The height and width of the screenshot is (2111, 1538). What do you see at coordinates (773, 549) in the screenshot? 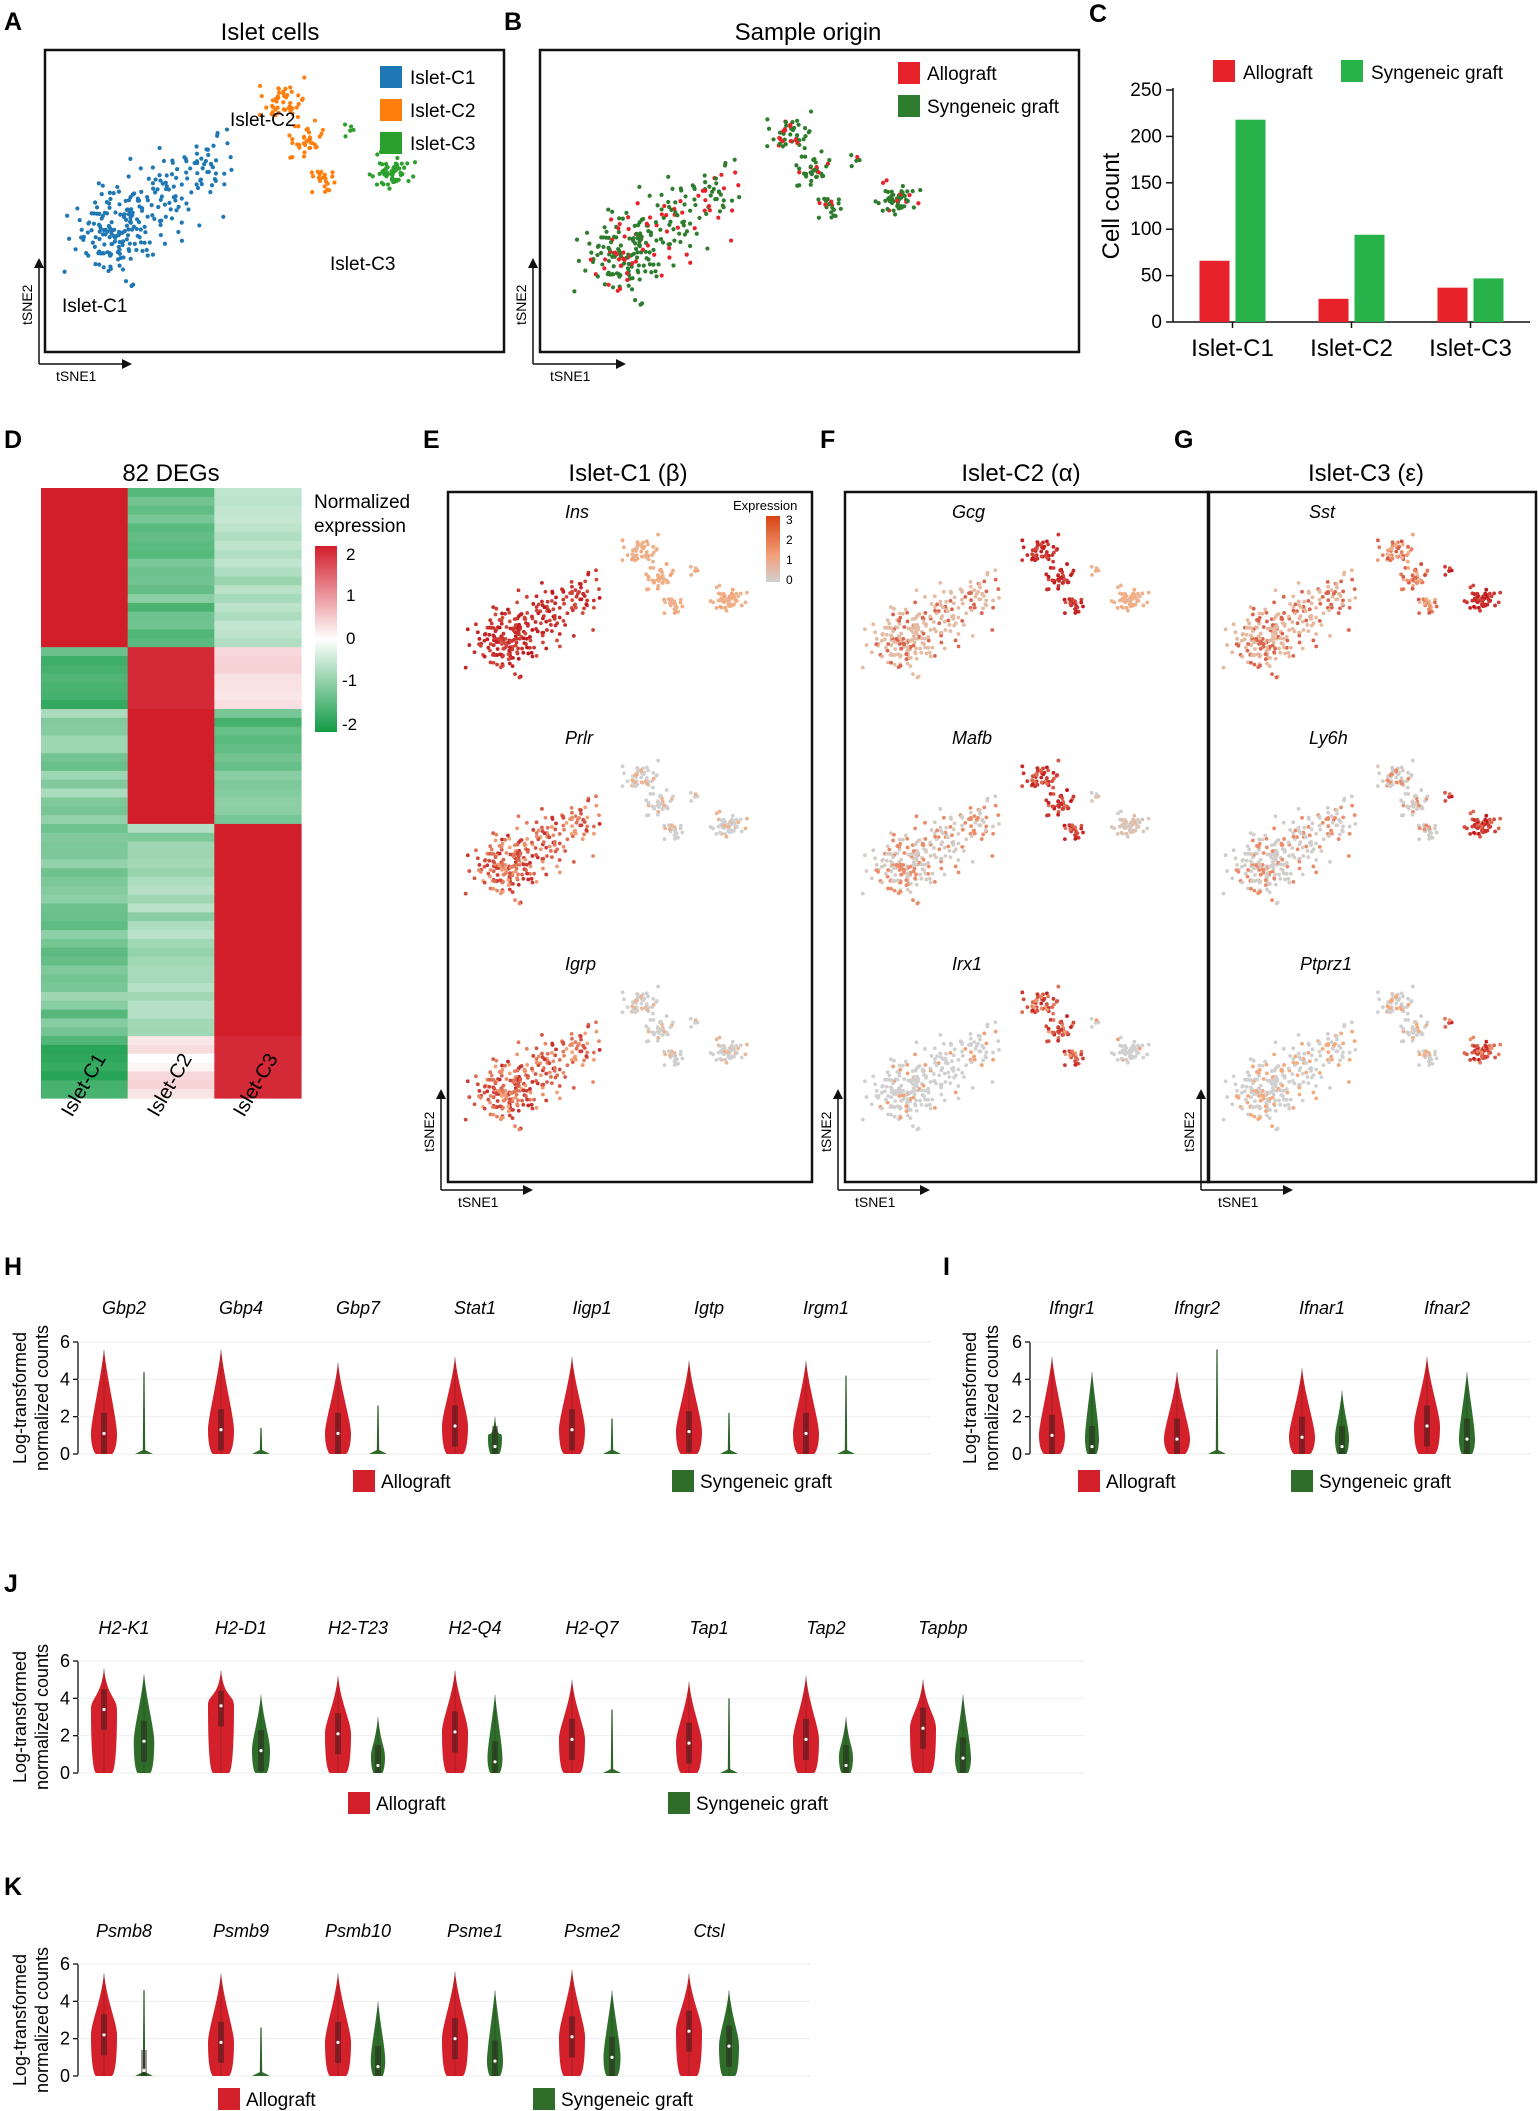
I see `expression-colorbar` at bounding box center [773, 549].